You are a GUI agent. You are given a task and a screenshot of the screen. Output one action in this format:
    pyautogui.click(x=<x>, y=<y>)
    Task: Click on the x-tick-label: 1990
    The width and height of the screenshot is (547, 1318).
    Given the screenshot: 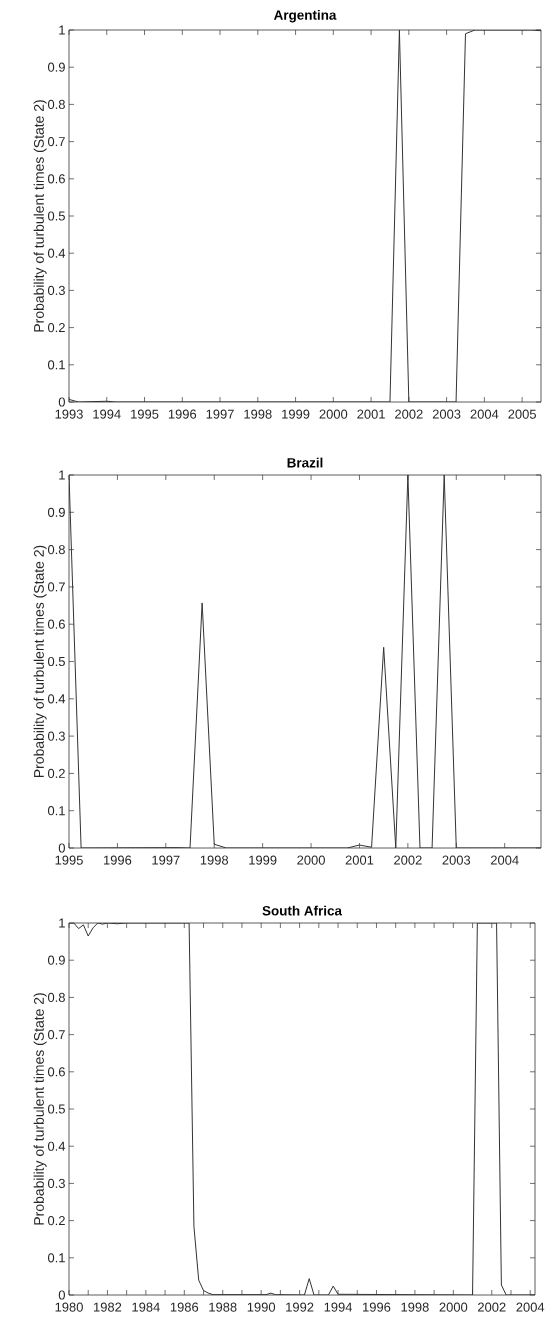 What is the action you would take?
    pyautogui.click(x=261, y=1307)
    